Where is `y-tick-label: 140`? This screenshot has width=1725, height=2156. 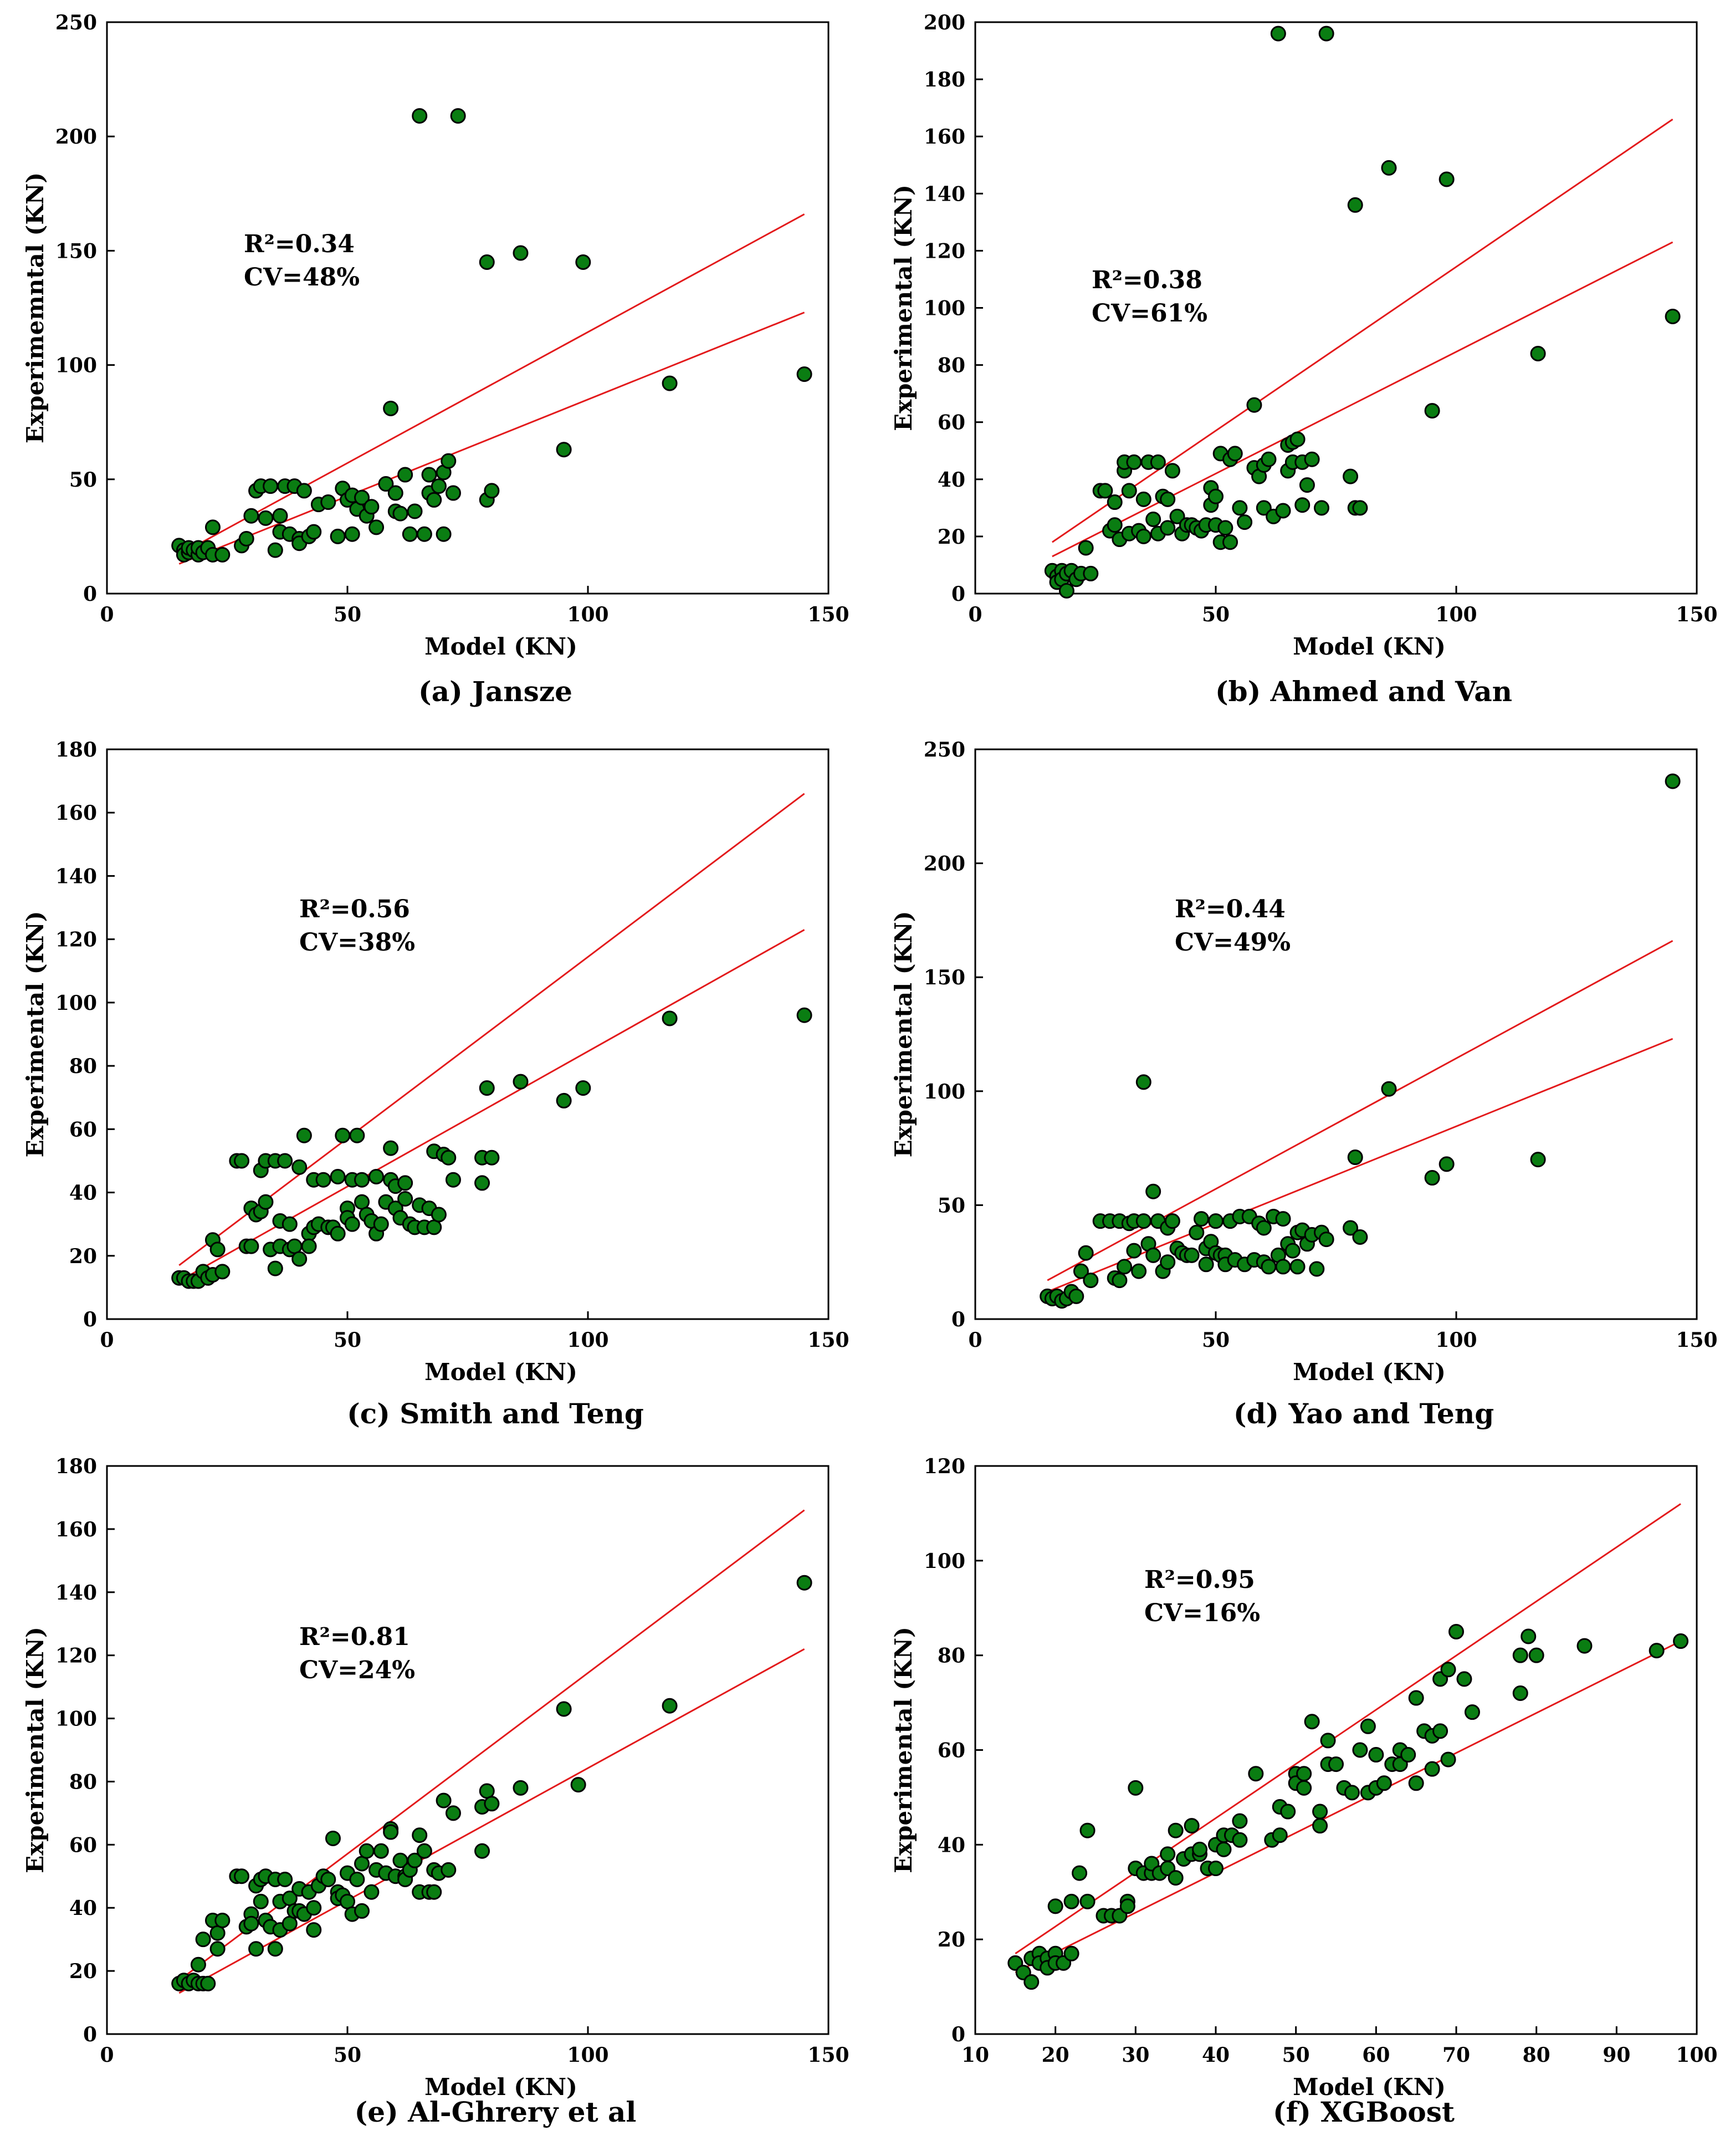
y-tick-label: 140 is located at coordinates (944, 194).